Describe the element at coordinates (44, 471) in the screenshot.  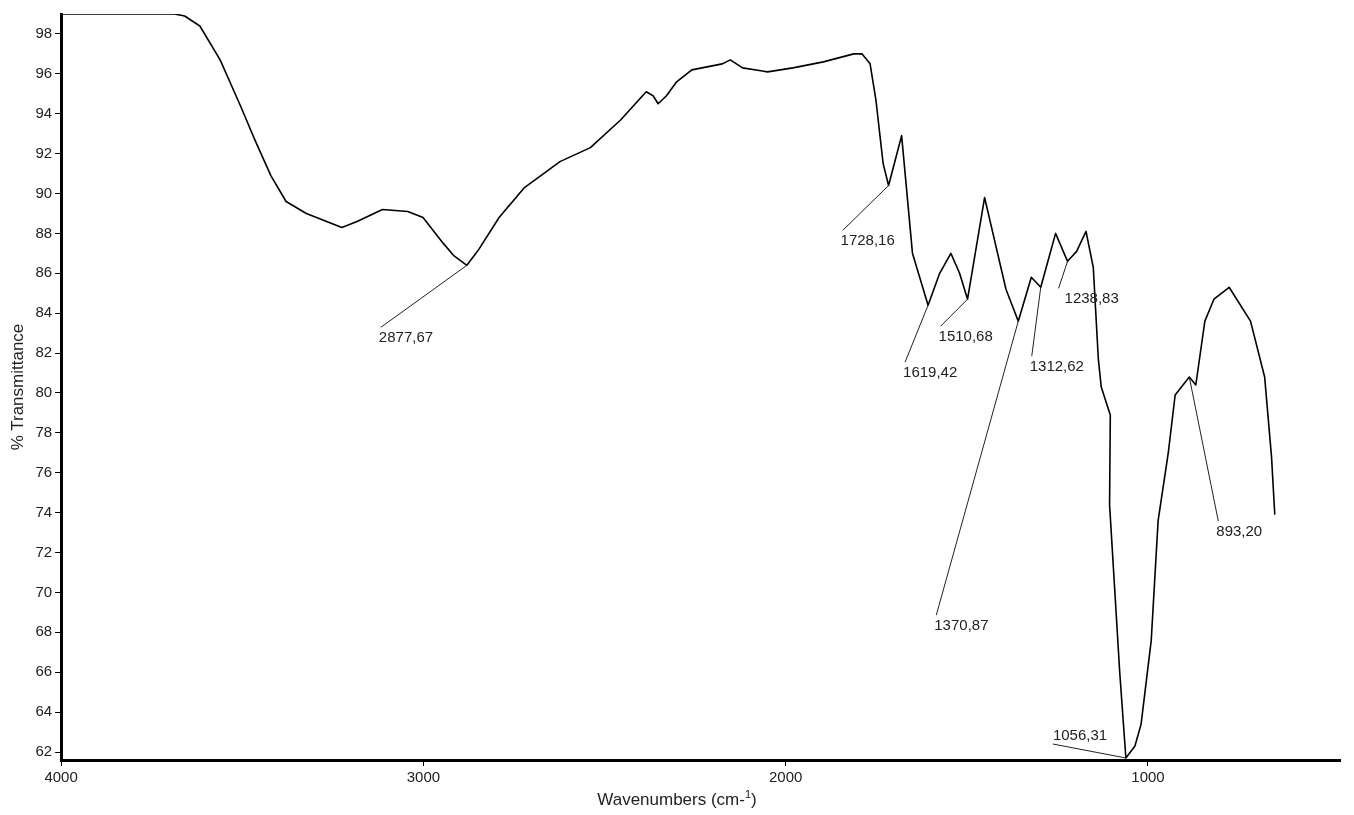
I see `y-tick-label: 76` at that location.